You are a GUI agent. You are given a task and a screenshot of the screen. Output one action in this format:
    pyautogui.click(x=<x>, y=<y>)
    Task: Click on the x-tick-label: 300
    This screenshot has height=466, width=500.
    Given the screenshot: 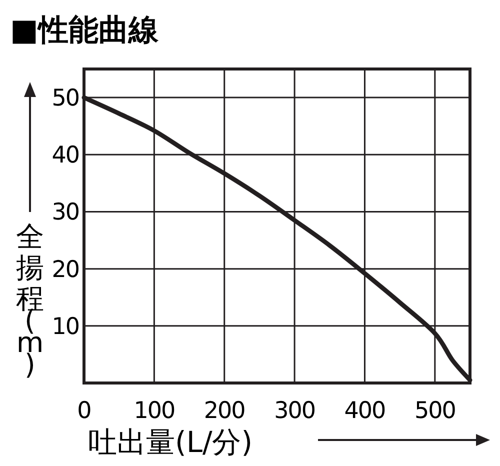 What is the action you would take?
    pyautogui.click(x=295, y=411)
    